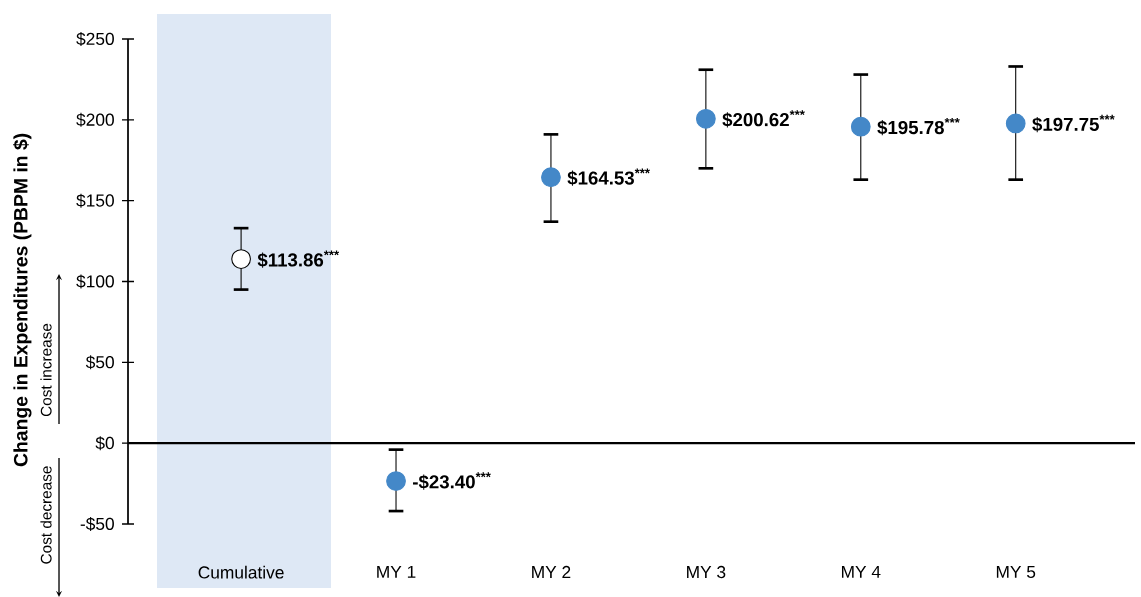 The height and width of the screenshot is (597, 1141). Describe the element at coordinates (452, 481) in the screenshot. I see `data-label: -$23.40$^{***}$` at that location.